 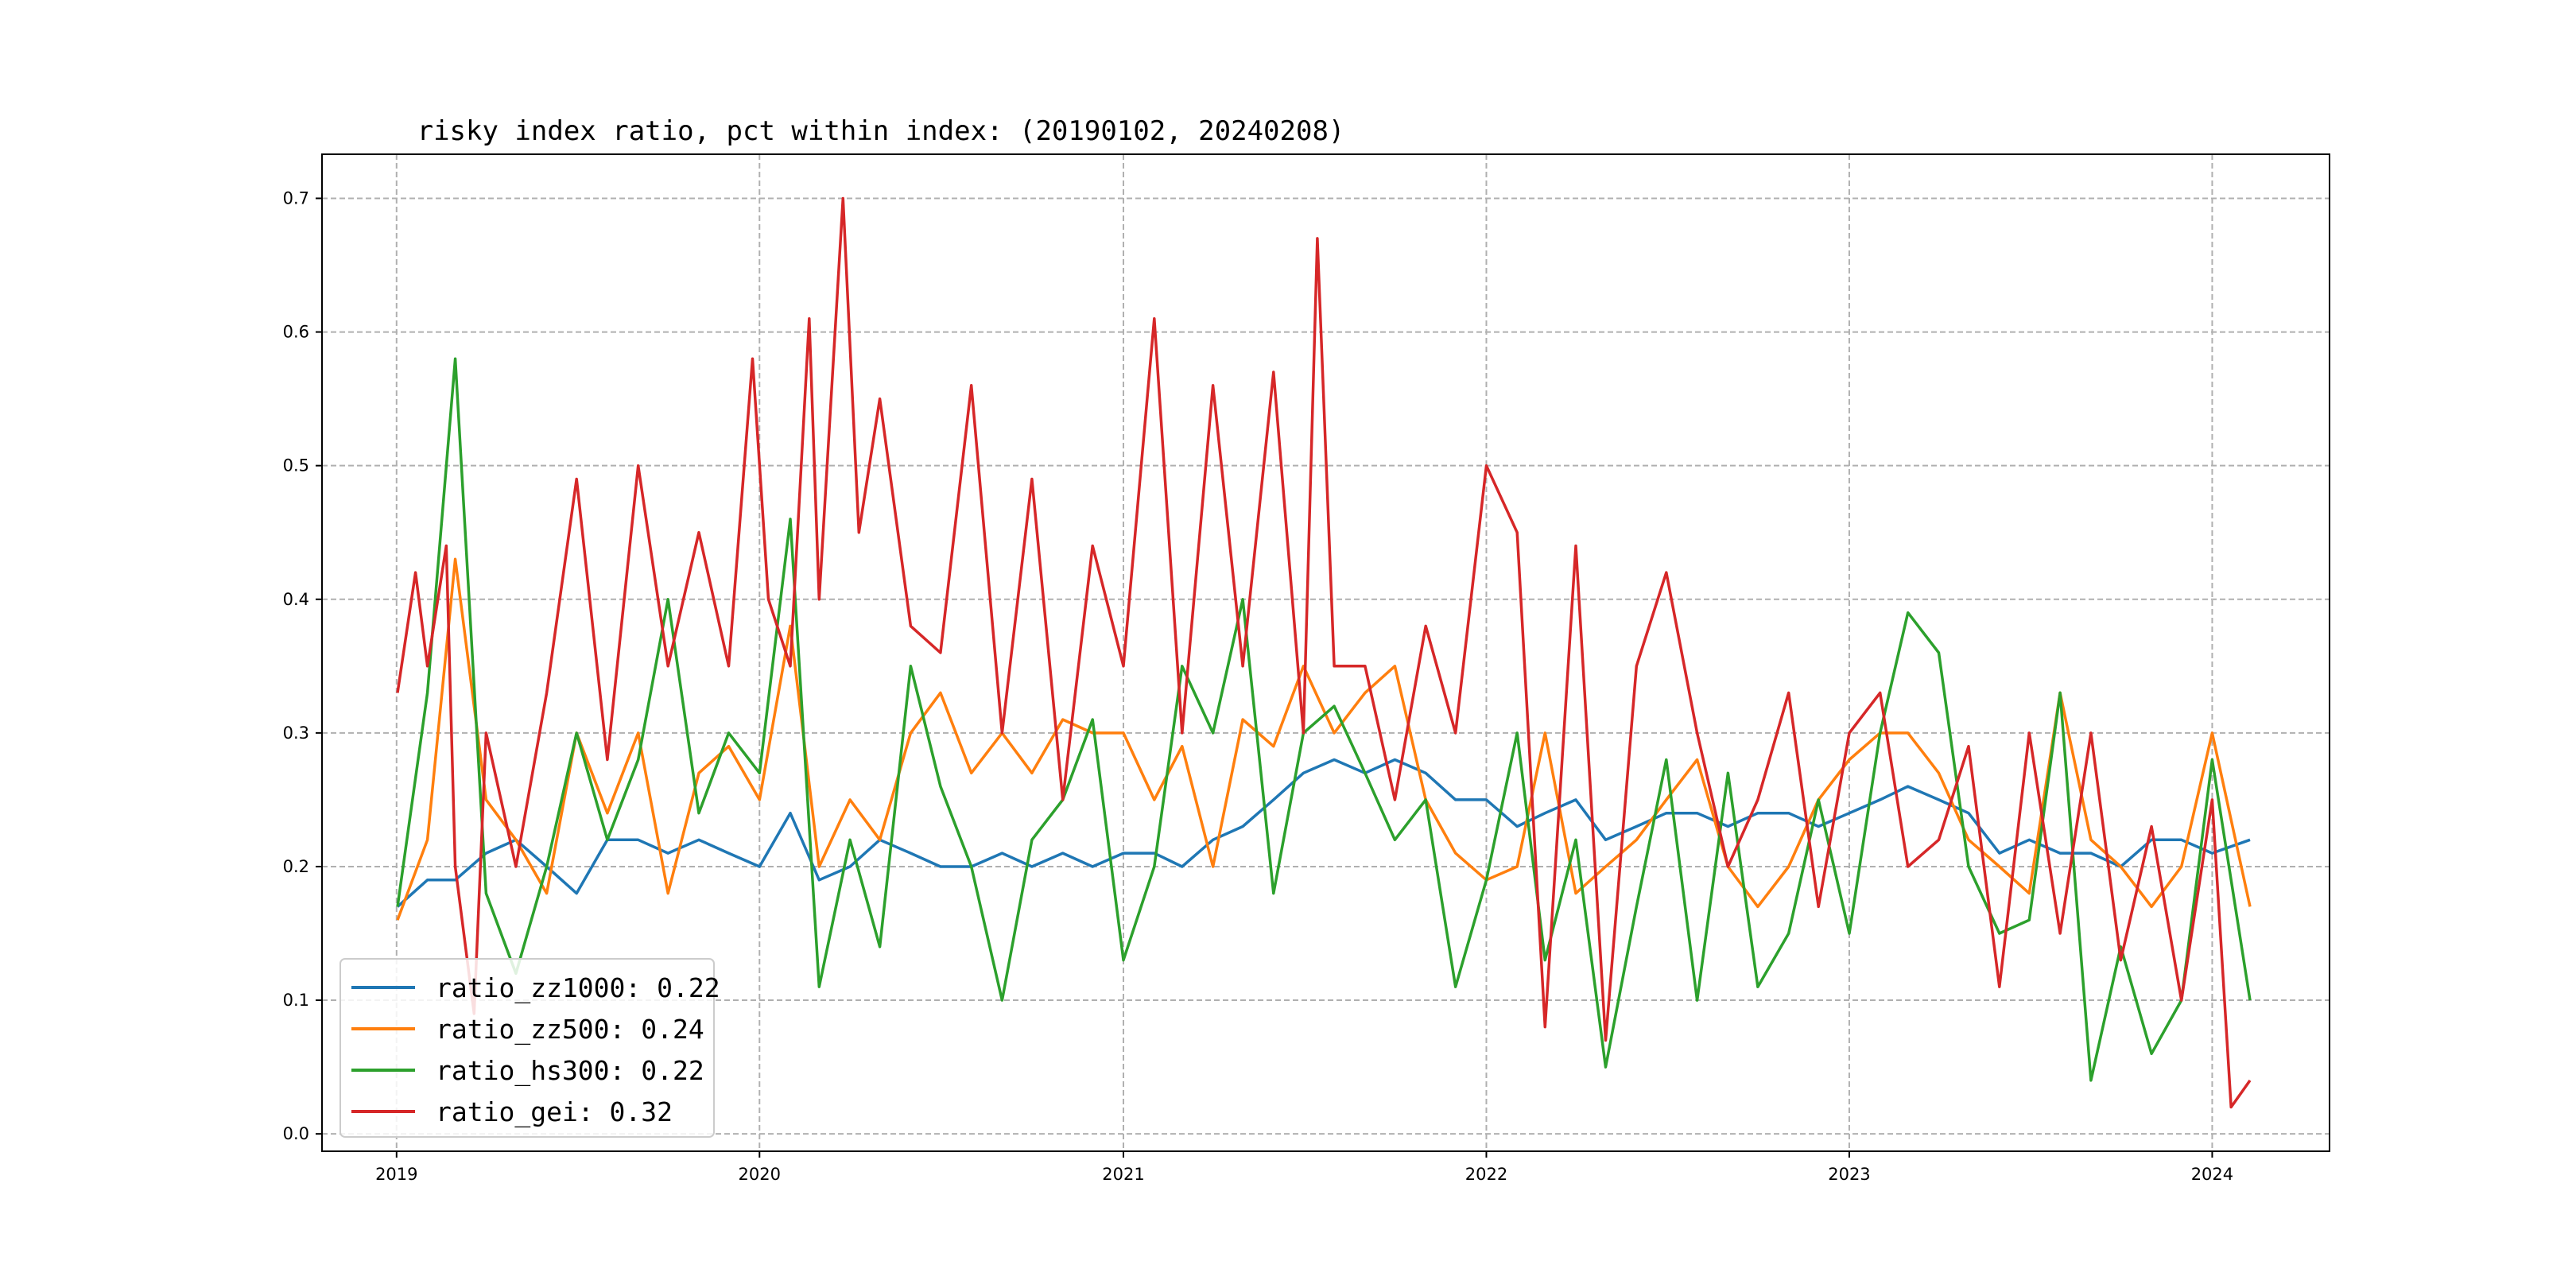 What do you see at coordinates (1486, 1174) in the screenshot?
I see `x-tick-label: 2022` at bounding box center [1486, 1174].